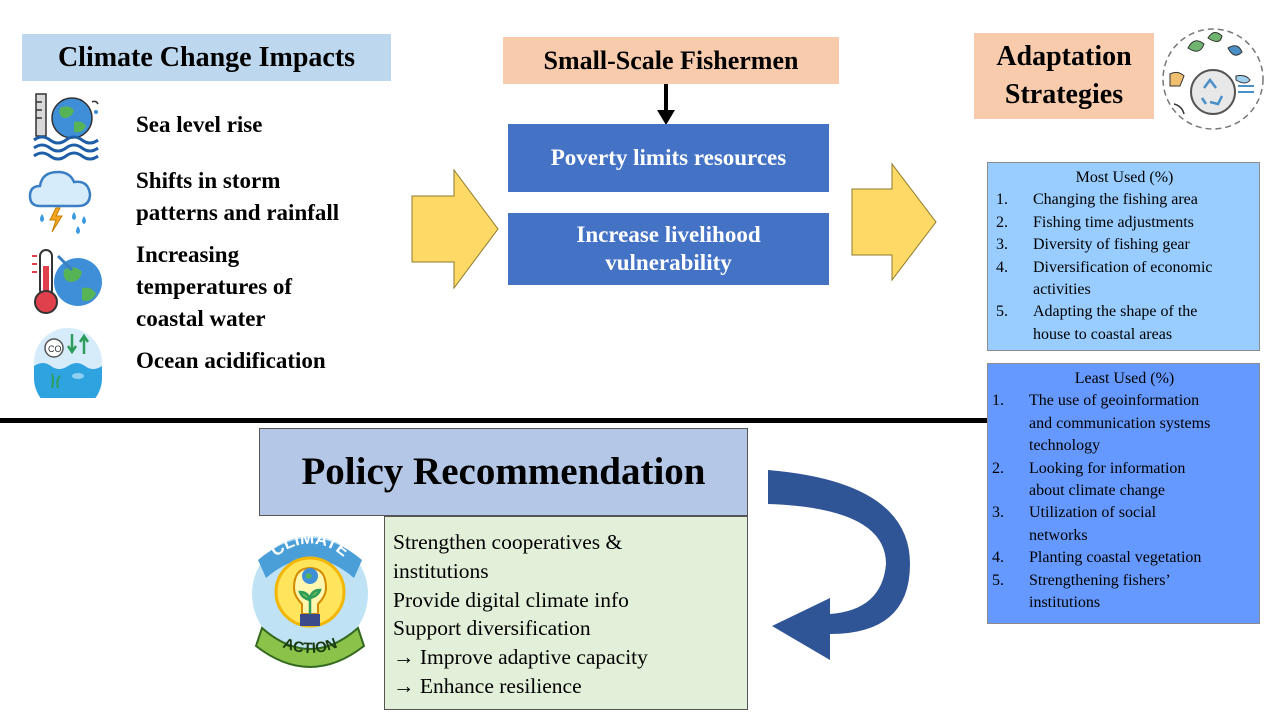 The image size is (1280, 720). I want to click on adaptation-strategies-icon, so click(1213, 79).